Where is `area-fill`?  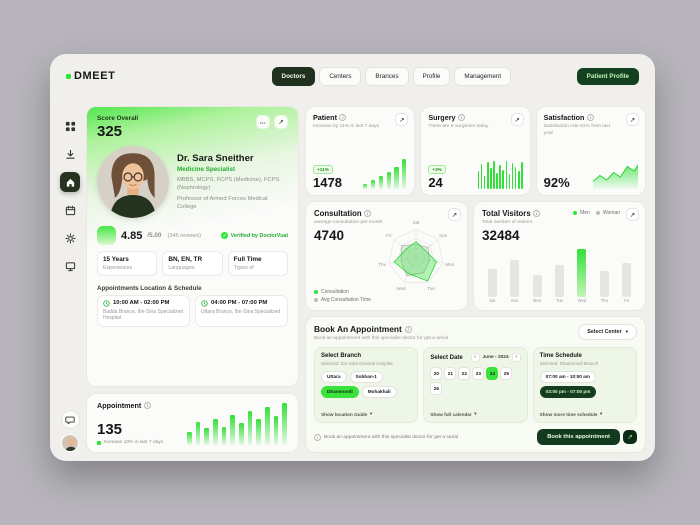 area-fill is located at coordinates (615, 177).